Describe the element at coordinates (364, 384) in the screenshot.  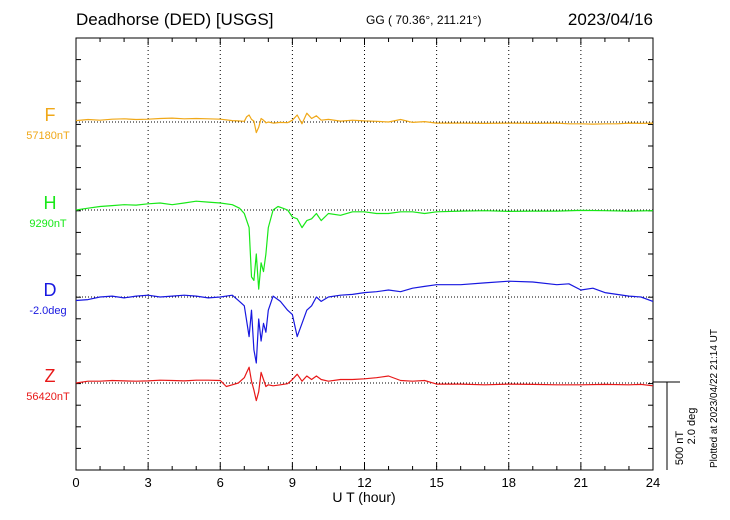
I see `series-line-z` at that location.